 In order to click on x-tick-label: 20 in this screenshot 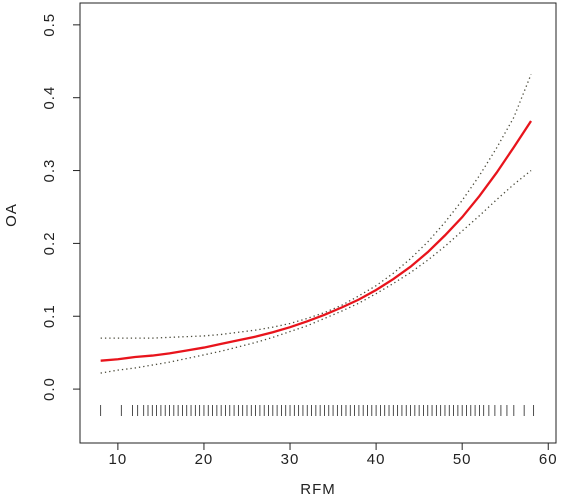, I will do `click(204, 459)`.